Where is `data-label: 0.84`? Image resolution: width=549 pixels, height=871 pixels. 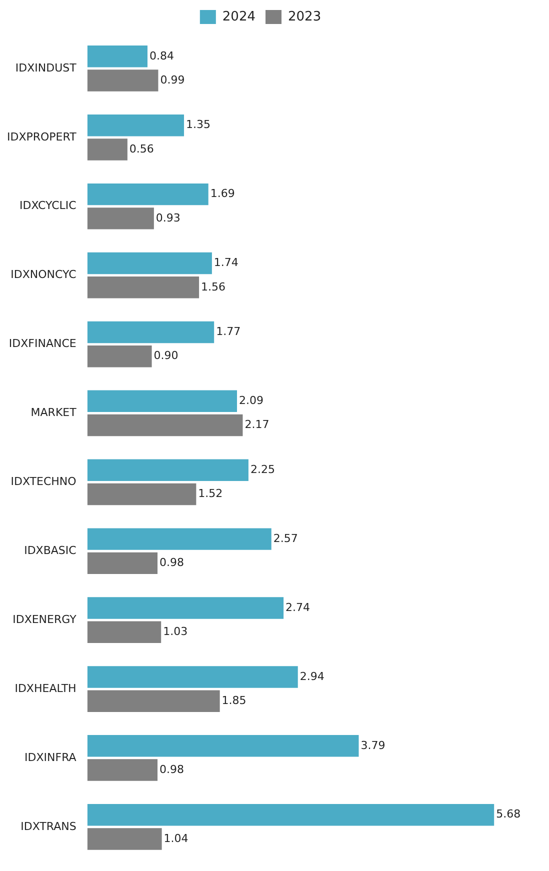
data-label: 0.84 is located at coordinates (161, 55).